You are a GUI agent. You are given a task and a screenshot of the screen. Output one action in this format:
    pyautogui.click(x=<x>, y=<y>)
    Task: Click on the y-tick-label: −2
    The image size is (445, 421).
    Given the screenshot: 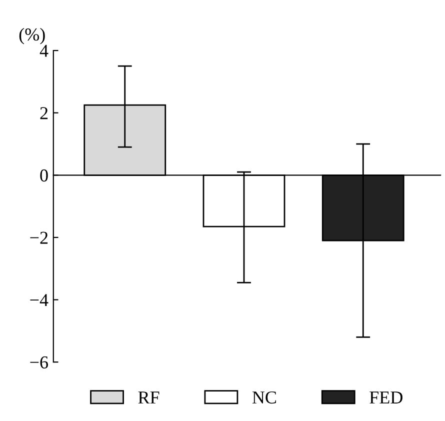 What is the action you would take?
    pyautogui.click(x=39, y=238)
    